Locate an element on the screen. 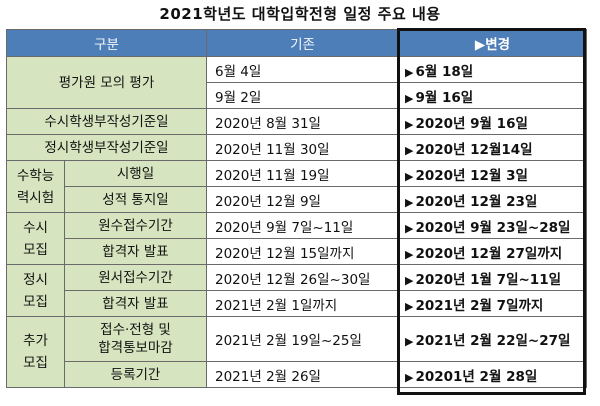 The height and width of the screenshot is (406, 600). new-date: ▶ 2020년 12월 3일 is located at coordinates (492, 173).